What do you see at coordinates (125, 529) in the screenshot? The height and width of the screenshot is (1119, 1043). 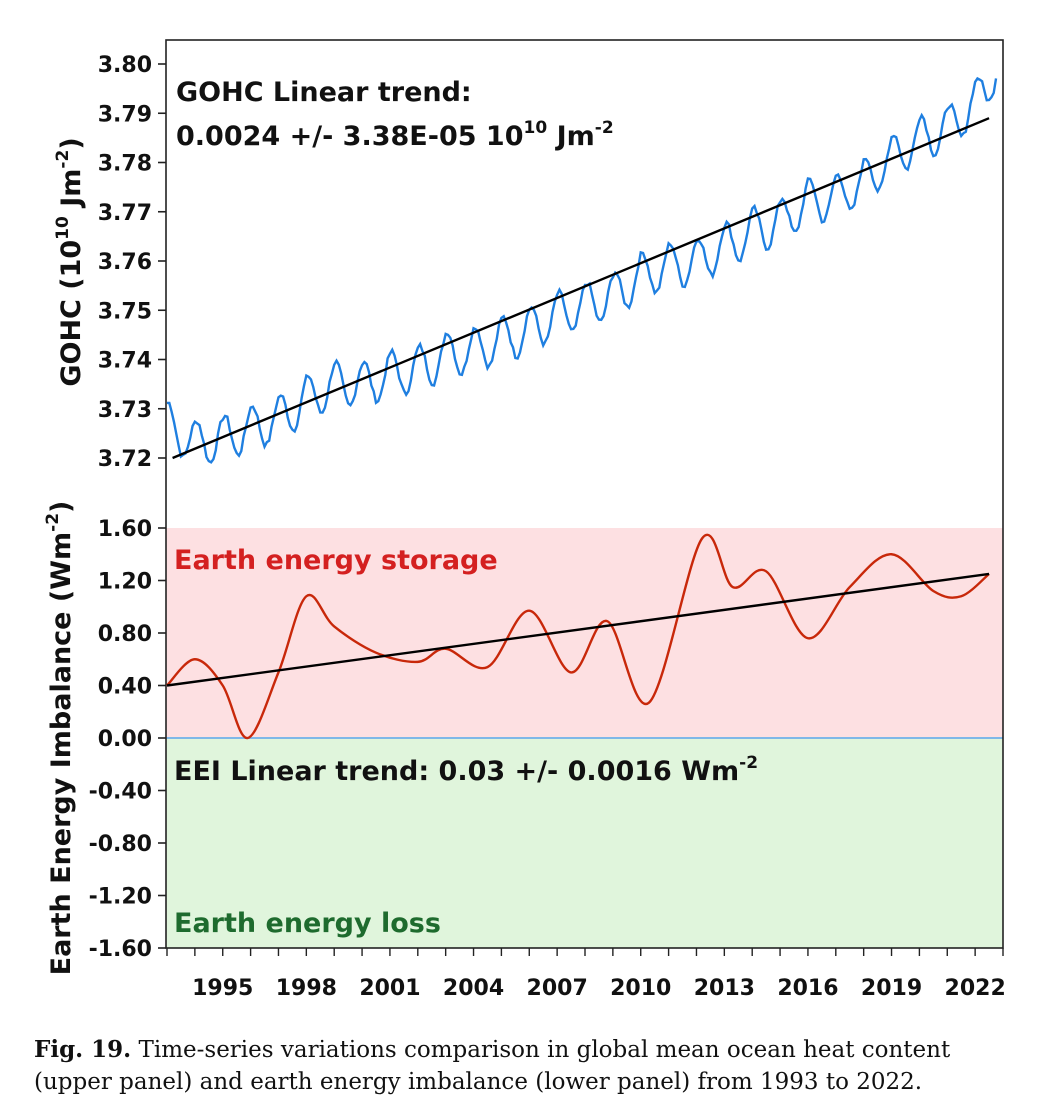 I see `eei-y-tick-label: 1.60` at bounding box center [125, 529].